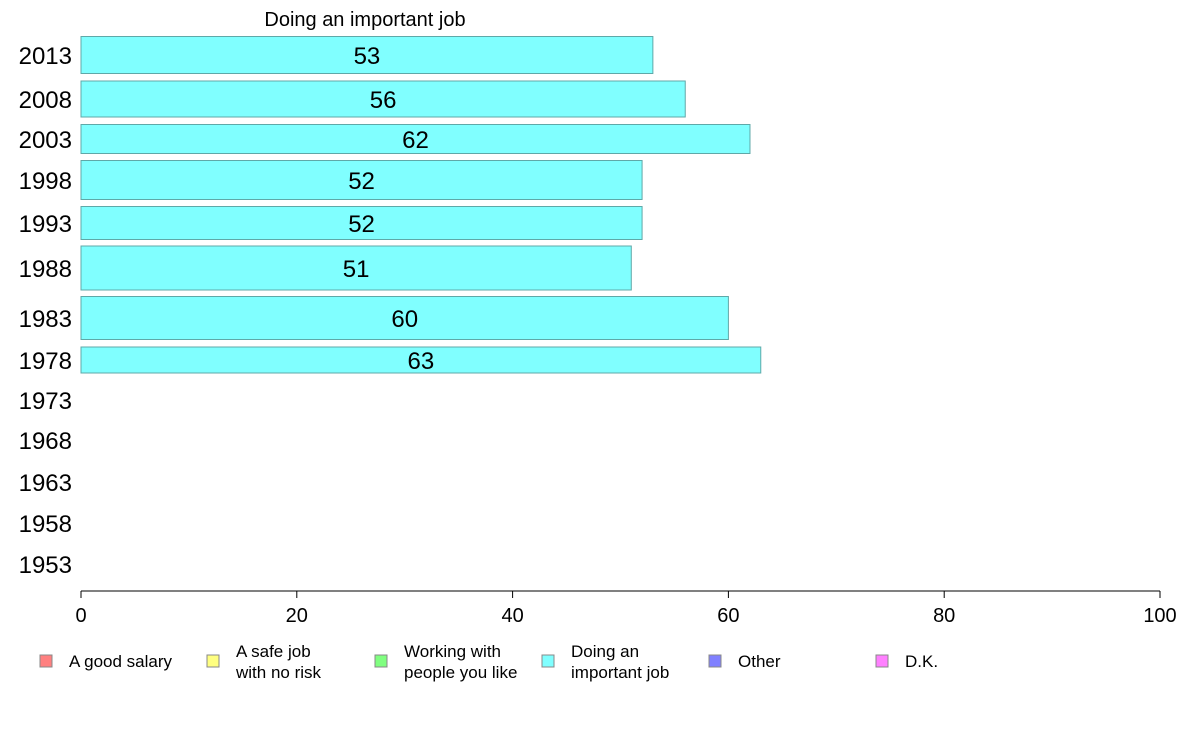 This screenshot has height=736, width=1188. What do you see at coordinates (45, 224) in the screenshot?
I see `y-tick-label: 1993` at bounding box center [45, 224].